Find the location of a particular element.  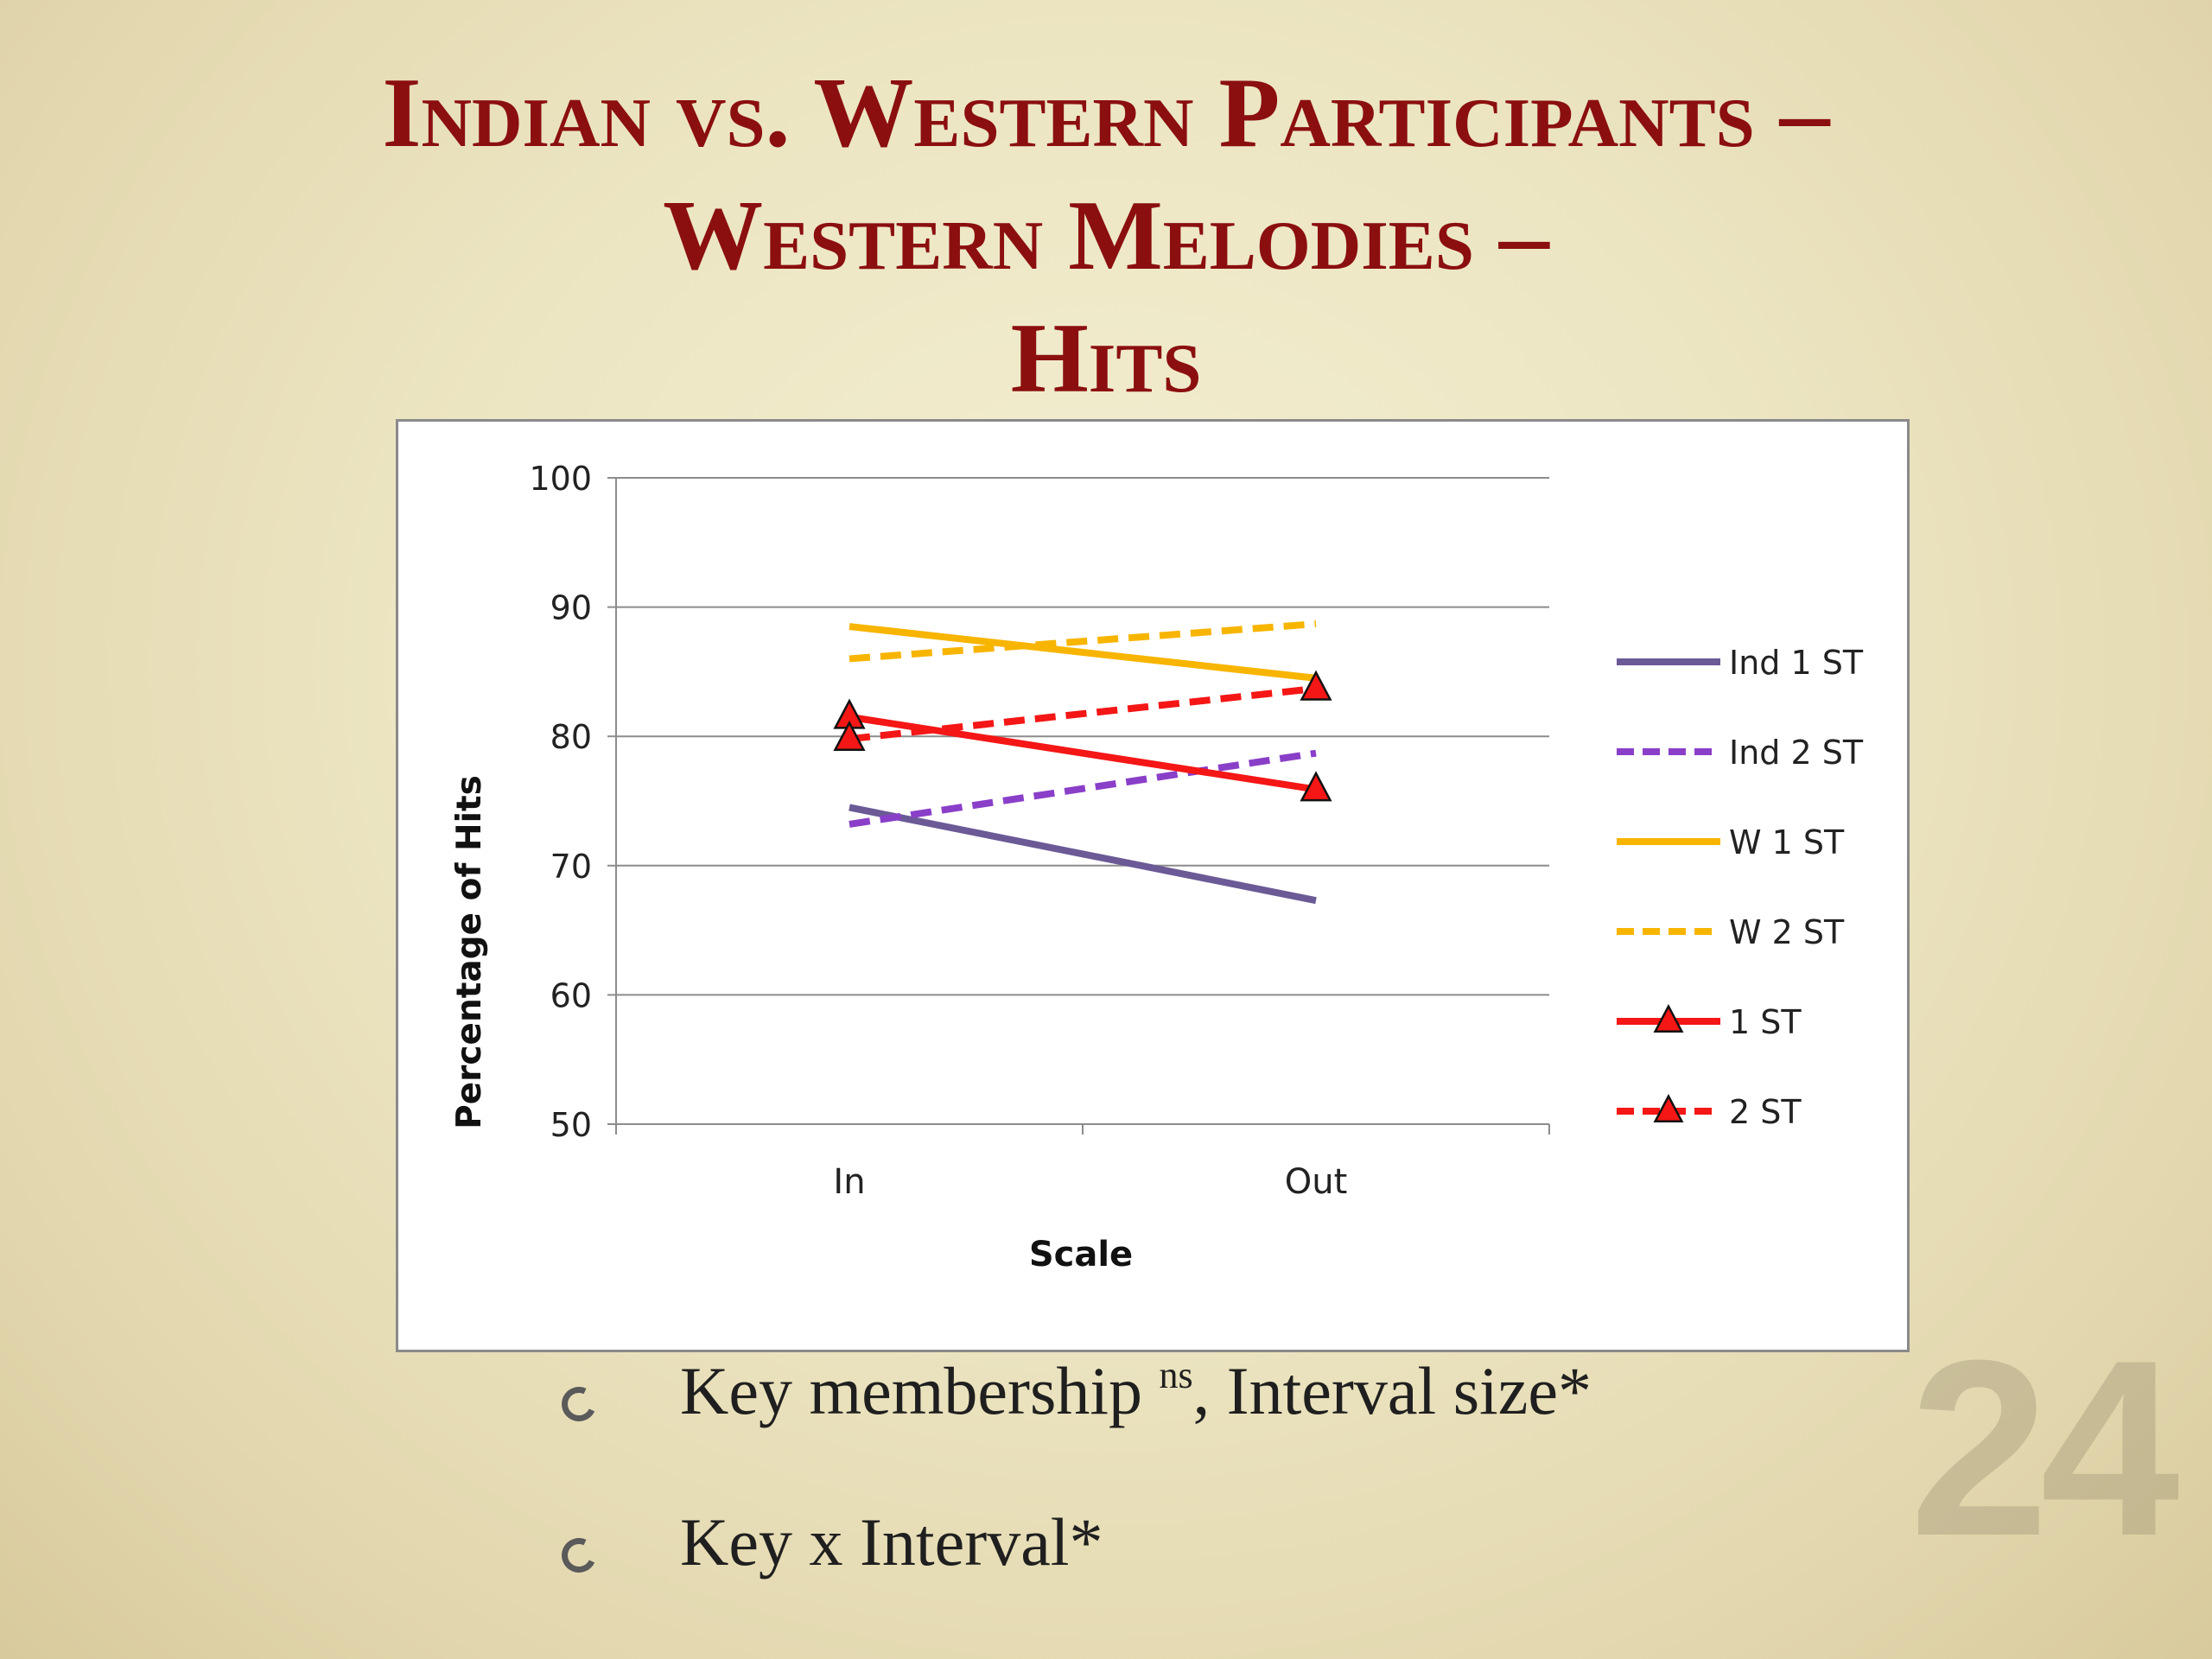

y-tick-label: 90 is located at coordinates (571, 608).